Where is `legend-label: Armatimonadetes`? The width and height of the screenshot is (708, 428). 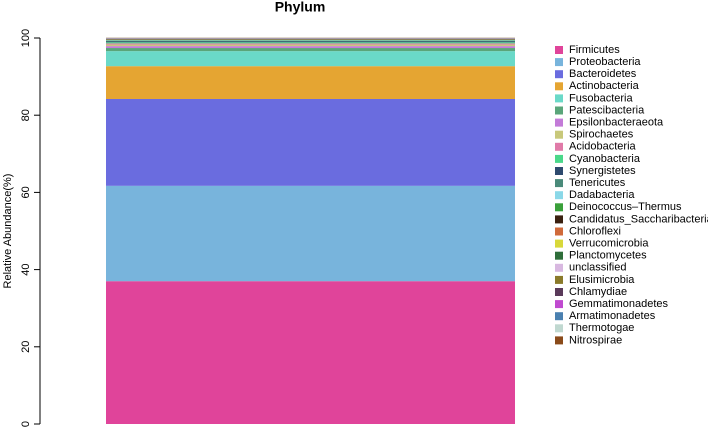 legend-label: Armatimonadetes is located at coordinates (612, 316).